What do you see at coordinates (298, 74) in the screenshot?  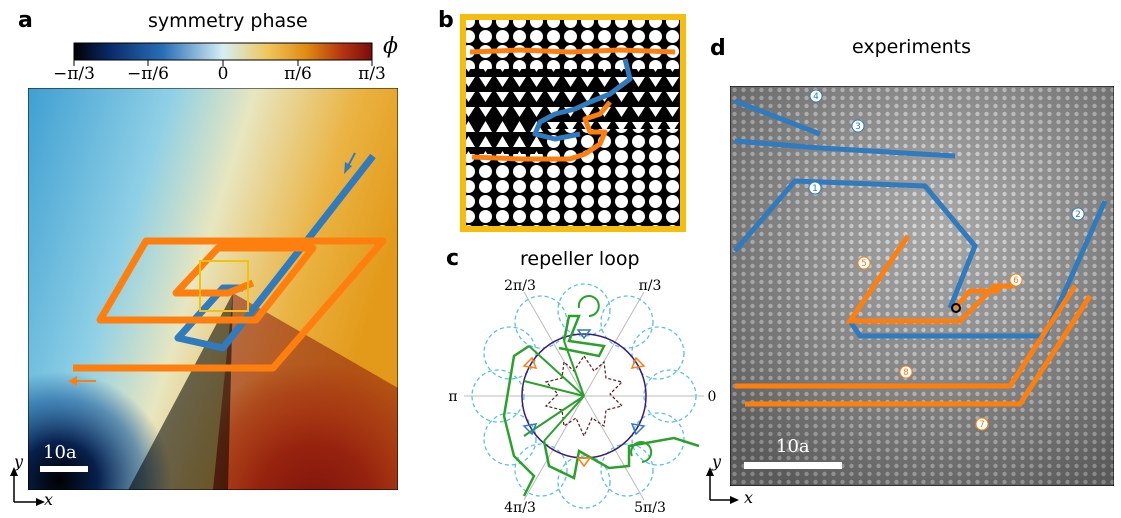 I see `colorbar-tick: π/6` at bounding box center [298, 74].